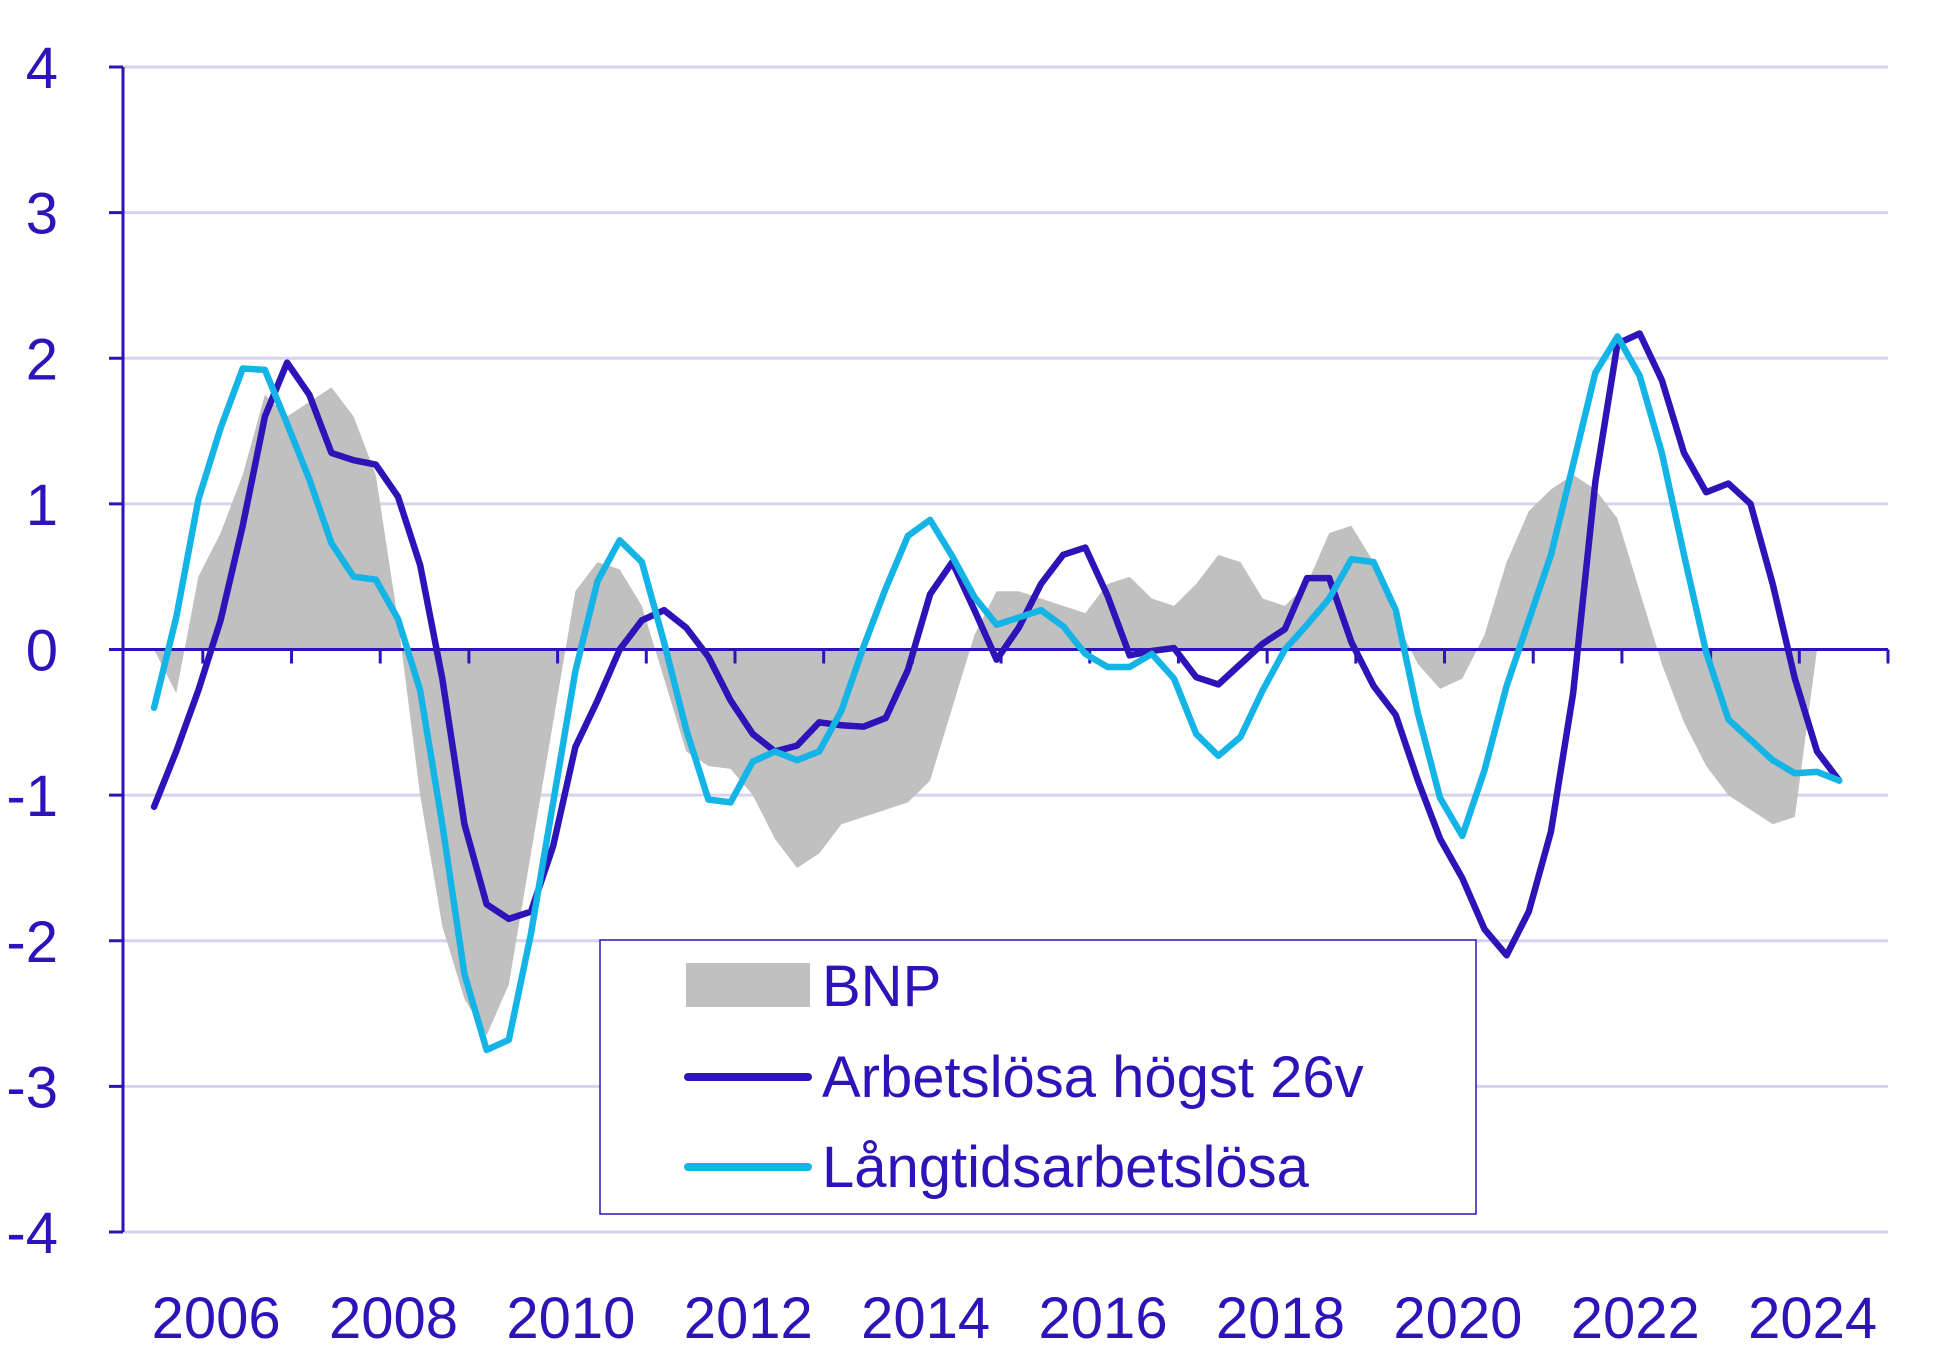 The image size is (1960, 1355). I want to click on x-tick-label: 2006, so click(216, 1318).